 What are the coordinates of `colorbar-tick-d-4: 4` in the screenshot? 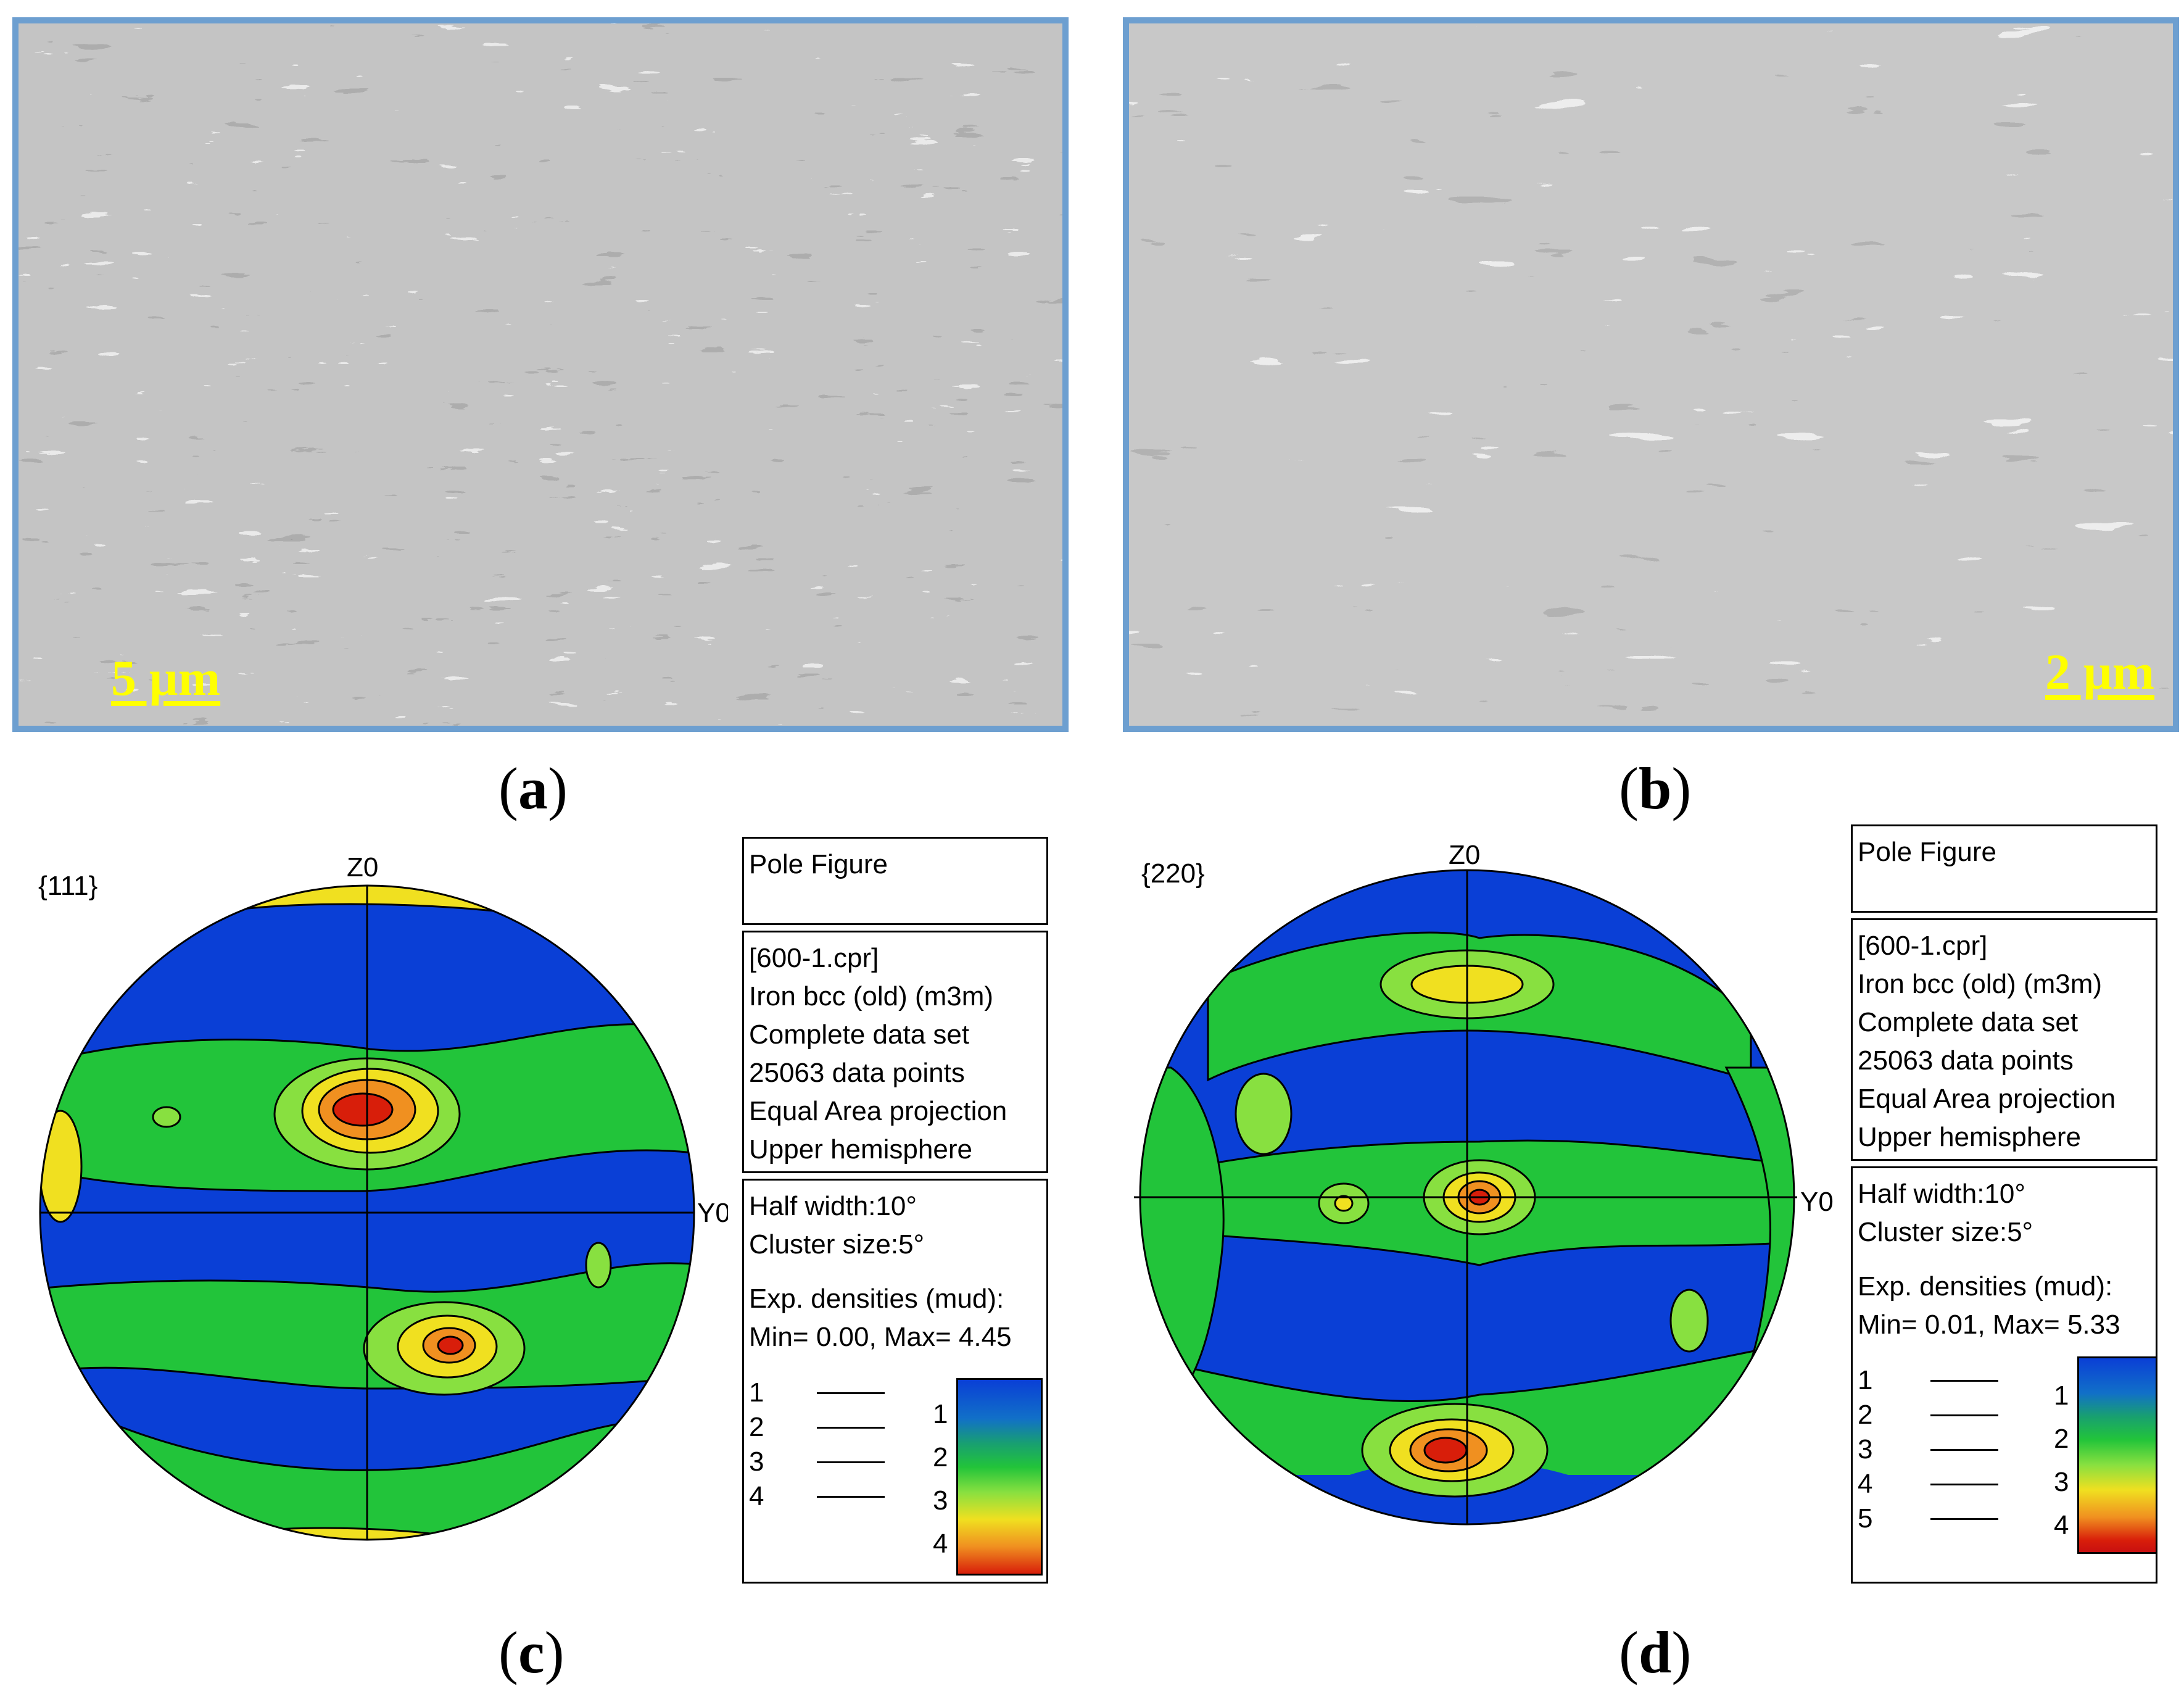 It's located at (2061, 1525).